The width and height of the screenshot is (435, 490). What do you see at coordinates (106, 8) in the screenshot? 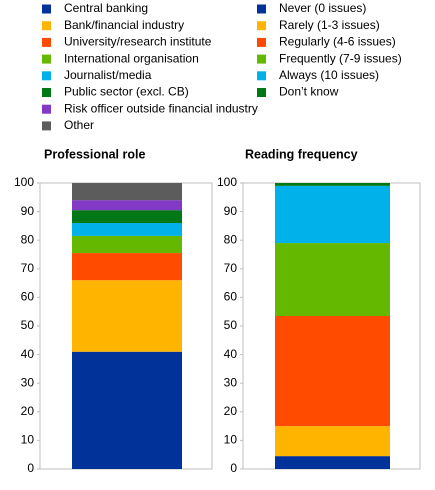
I see `legend-label: Central banking` at bounding box center [106, 8].